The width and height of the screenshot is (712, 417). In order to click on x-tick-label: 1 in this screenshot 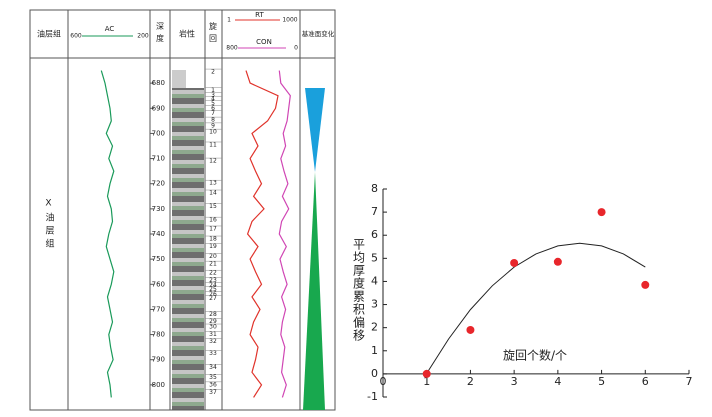, I will do `click(426, 381)`.